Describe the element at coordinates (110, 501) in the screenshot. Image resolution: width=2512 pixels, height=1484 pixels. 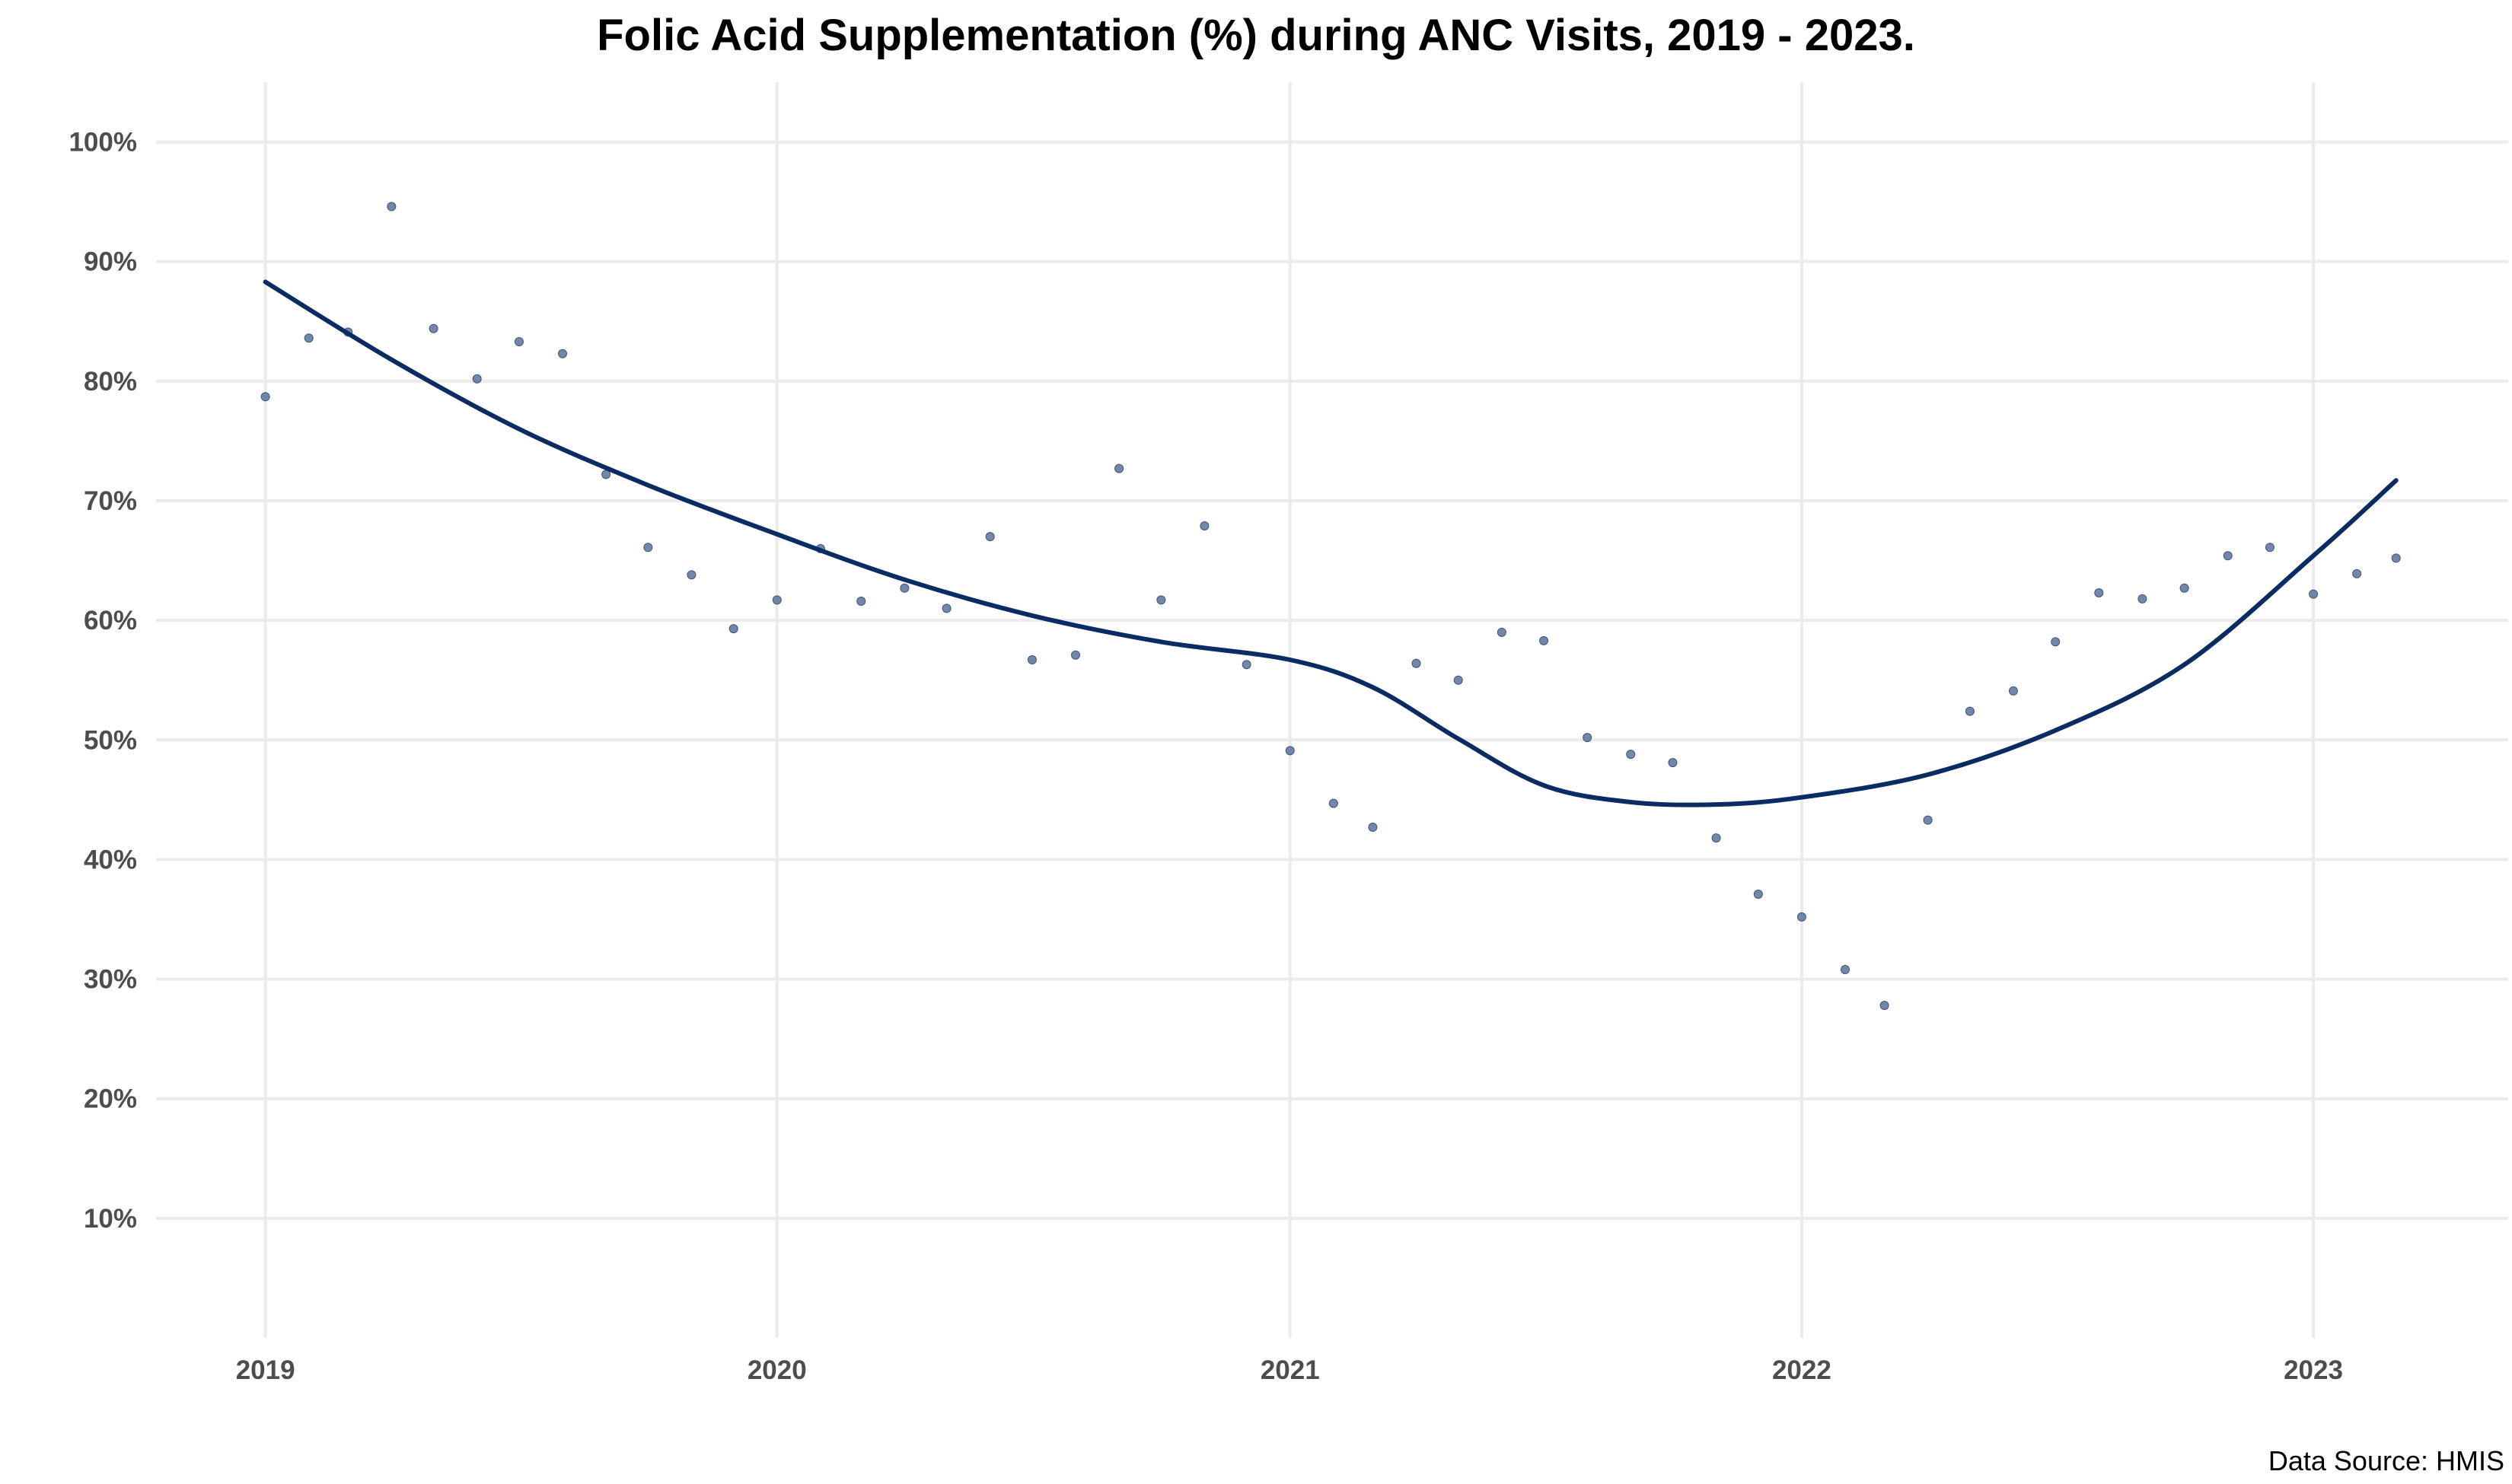
I see `y-tick-label: 70%` at that location.